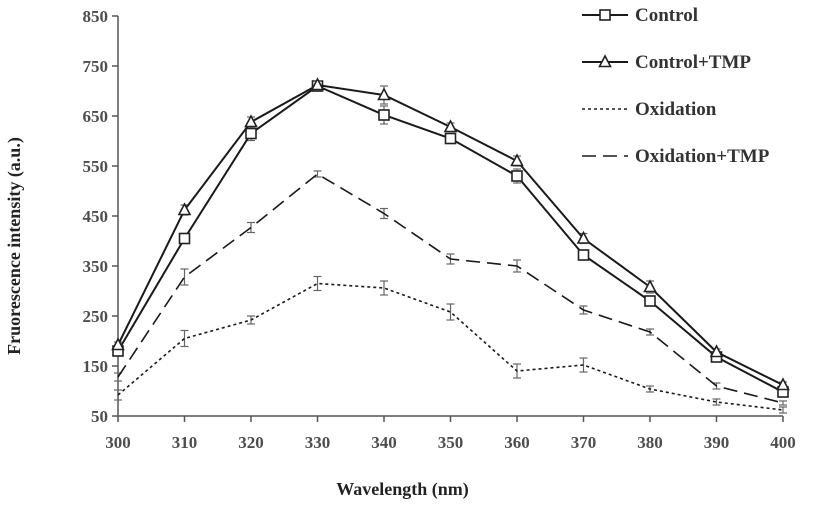 The height and width of the screenshot is (518, 827). What do you see at coordinates (676, 86) in the screenshot?
I see `legend: Control Control+TMP Oxidation Oxidation+TMP` at bounding box center [676, 86].